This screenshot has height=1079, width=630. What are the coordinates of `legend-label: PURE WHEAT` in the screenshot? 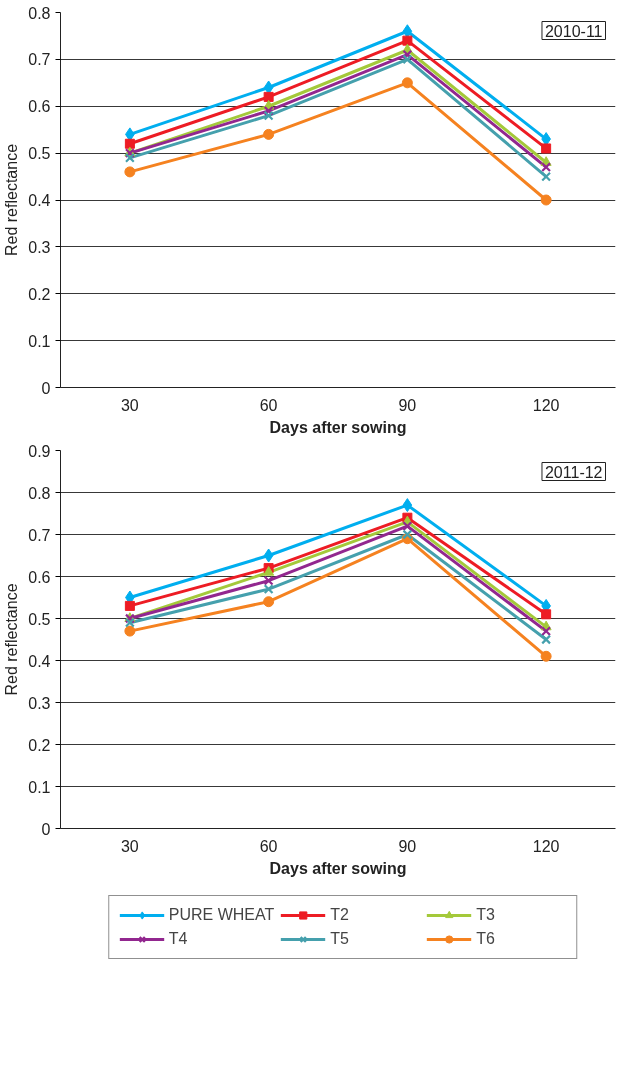 It's located at (221, 914).